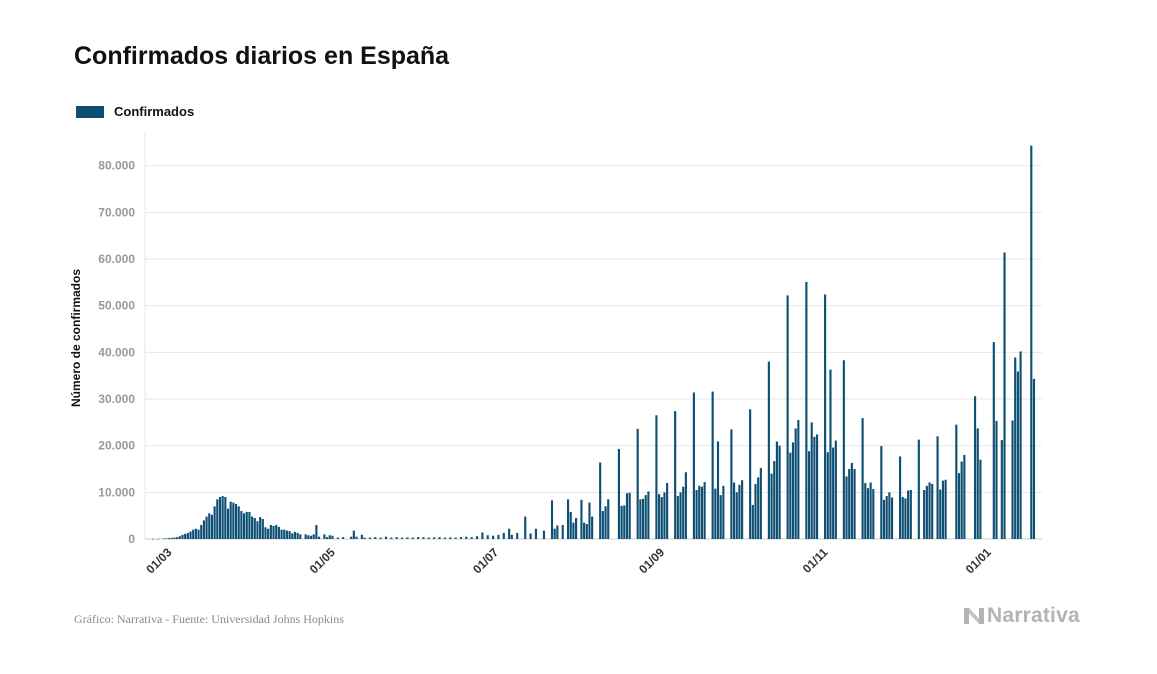 This screenshot has height=674, width=1157. What do you see at coordinates (116, 399) in the screenshot?
I see `y-tick-label: 30.000` at bounding box center [116, 399].